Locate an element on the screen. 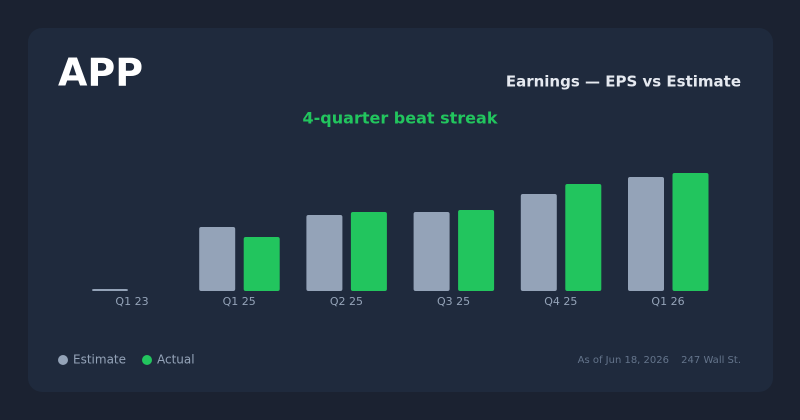 This screenshot has width=800, height=420. x-tick-label: Q1 26 is located at coordinates (667, 301).